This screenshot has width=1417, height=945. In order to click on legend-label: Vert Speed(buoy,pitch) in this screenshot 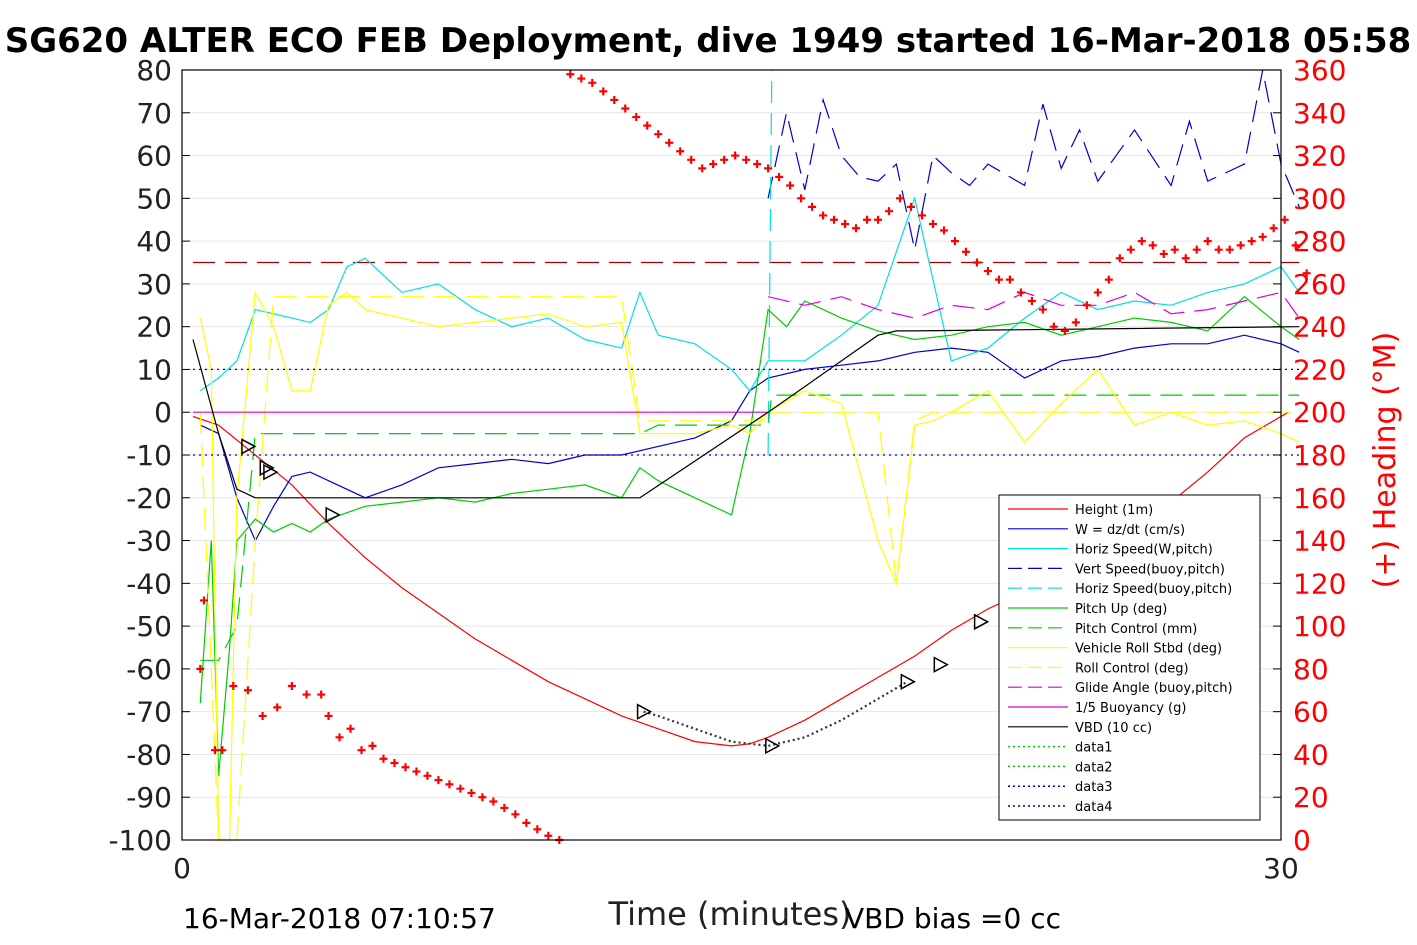, I will do `click(1150, 569)`.